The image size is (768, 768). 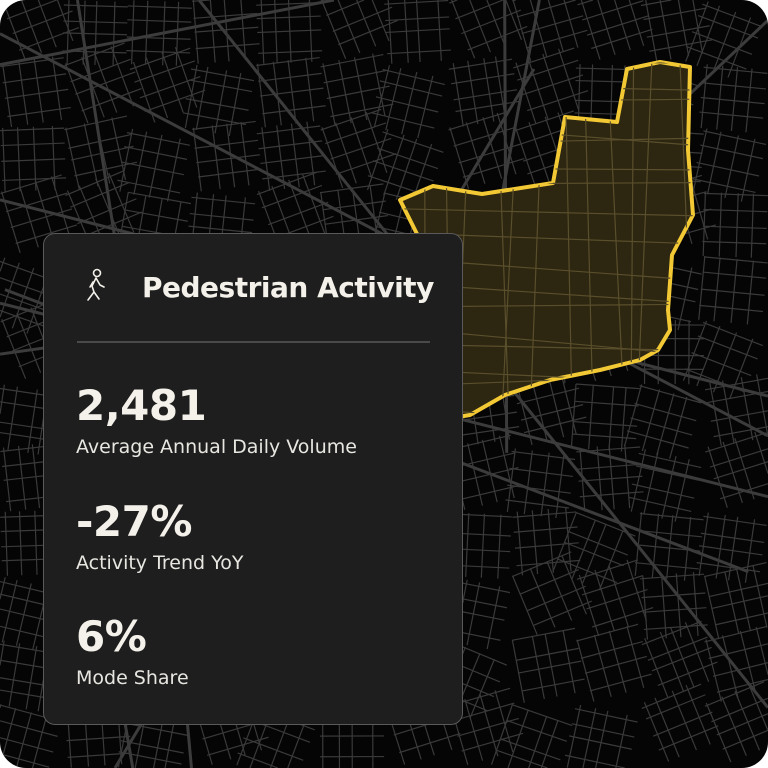 I want to click on divider, so click(x=253, y=342).